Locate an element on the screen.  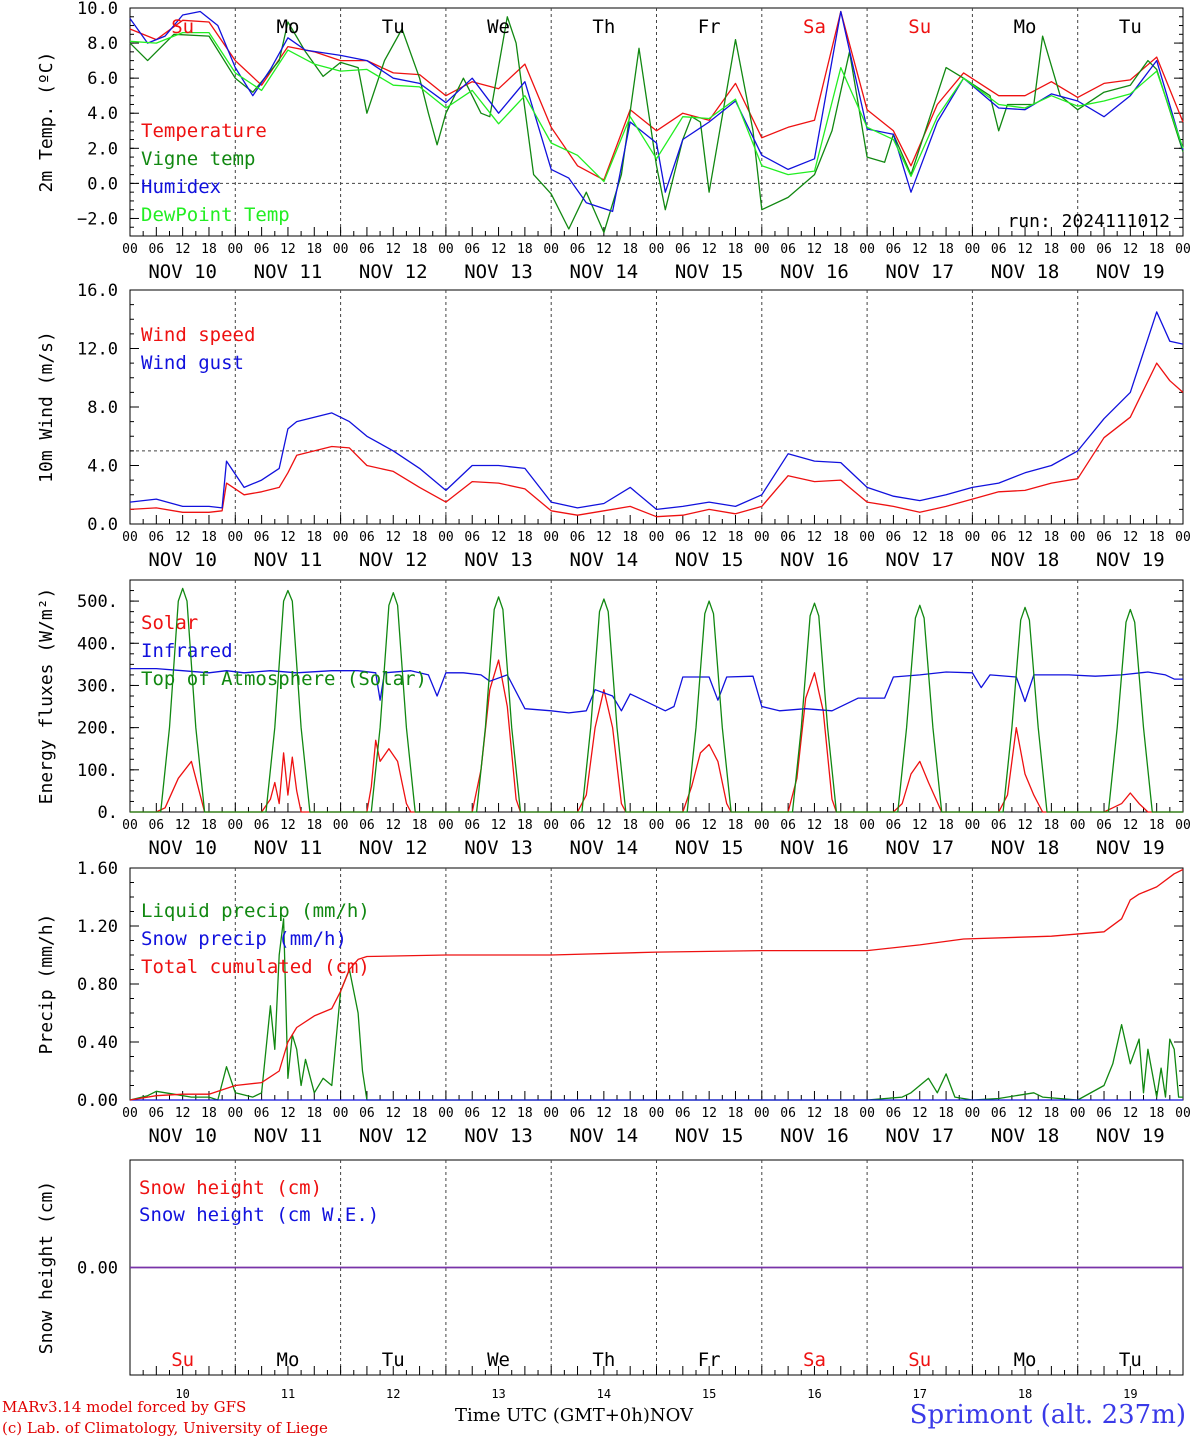
day-label: NOV 16 is located at coordinates (814, 560).